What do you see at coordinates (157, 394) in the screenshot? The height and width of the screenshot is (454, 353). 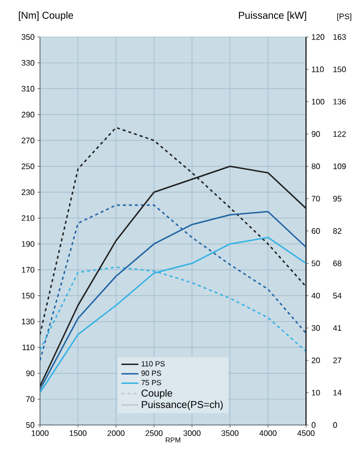 I see `annotation: Couple` at bounding box center [157, 394].